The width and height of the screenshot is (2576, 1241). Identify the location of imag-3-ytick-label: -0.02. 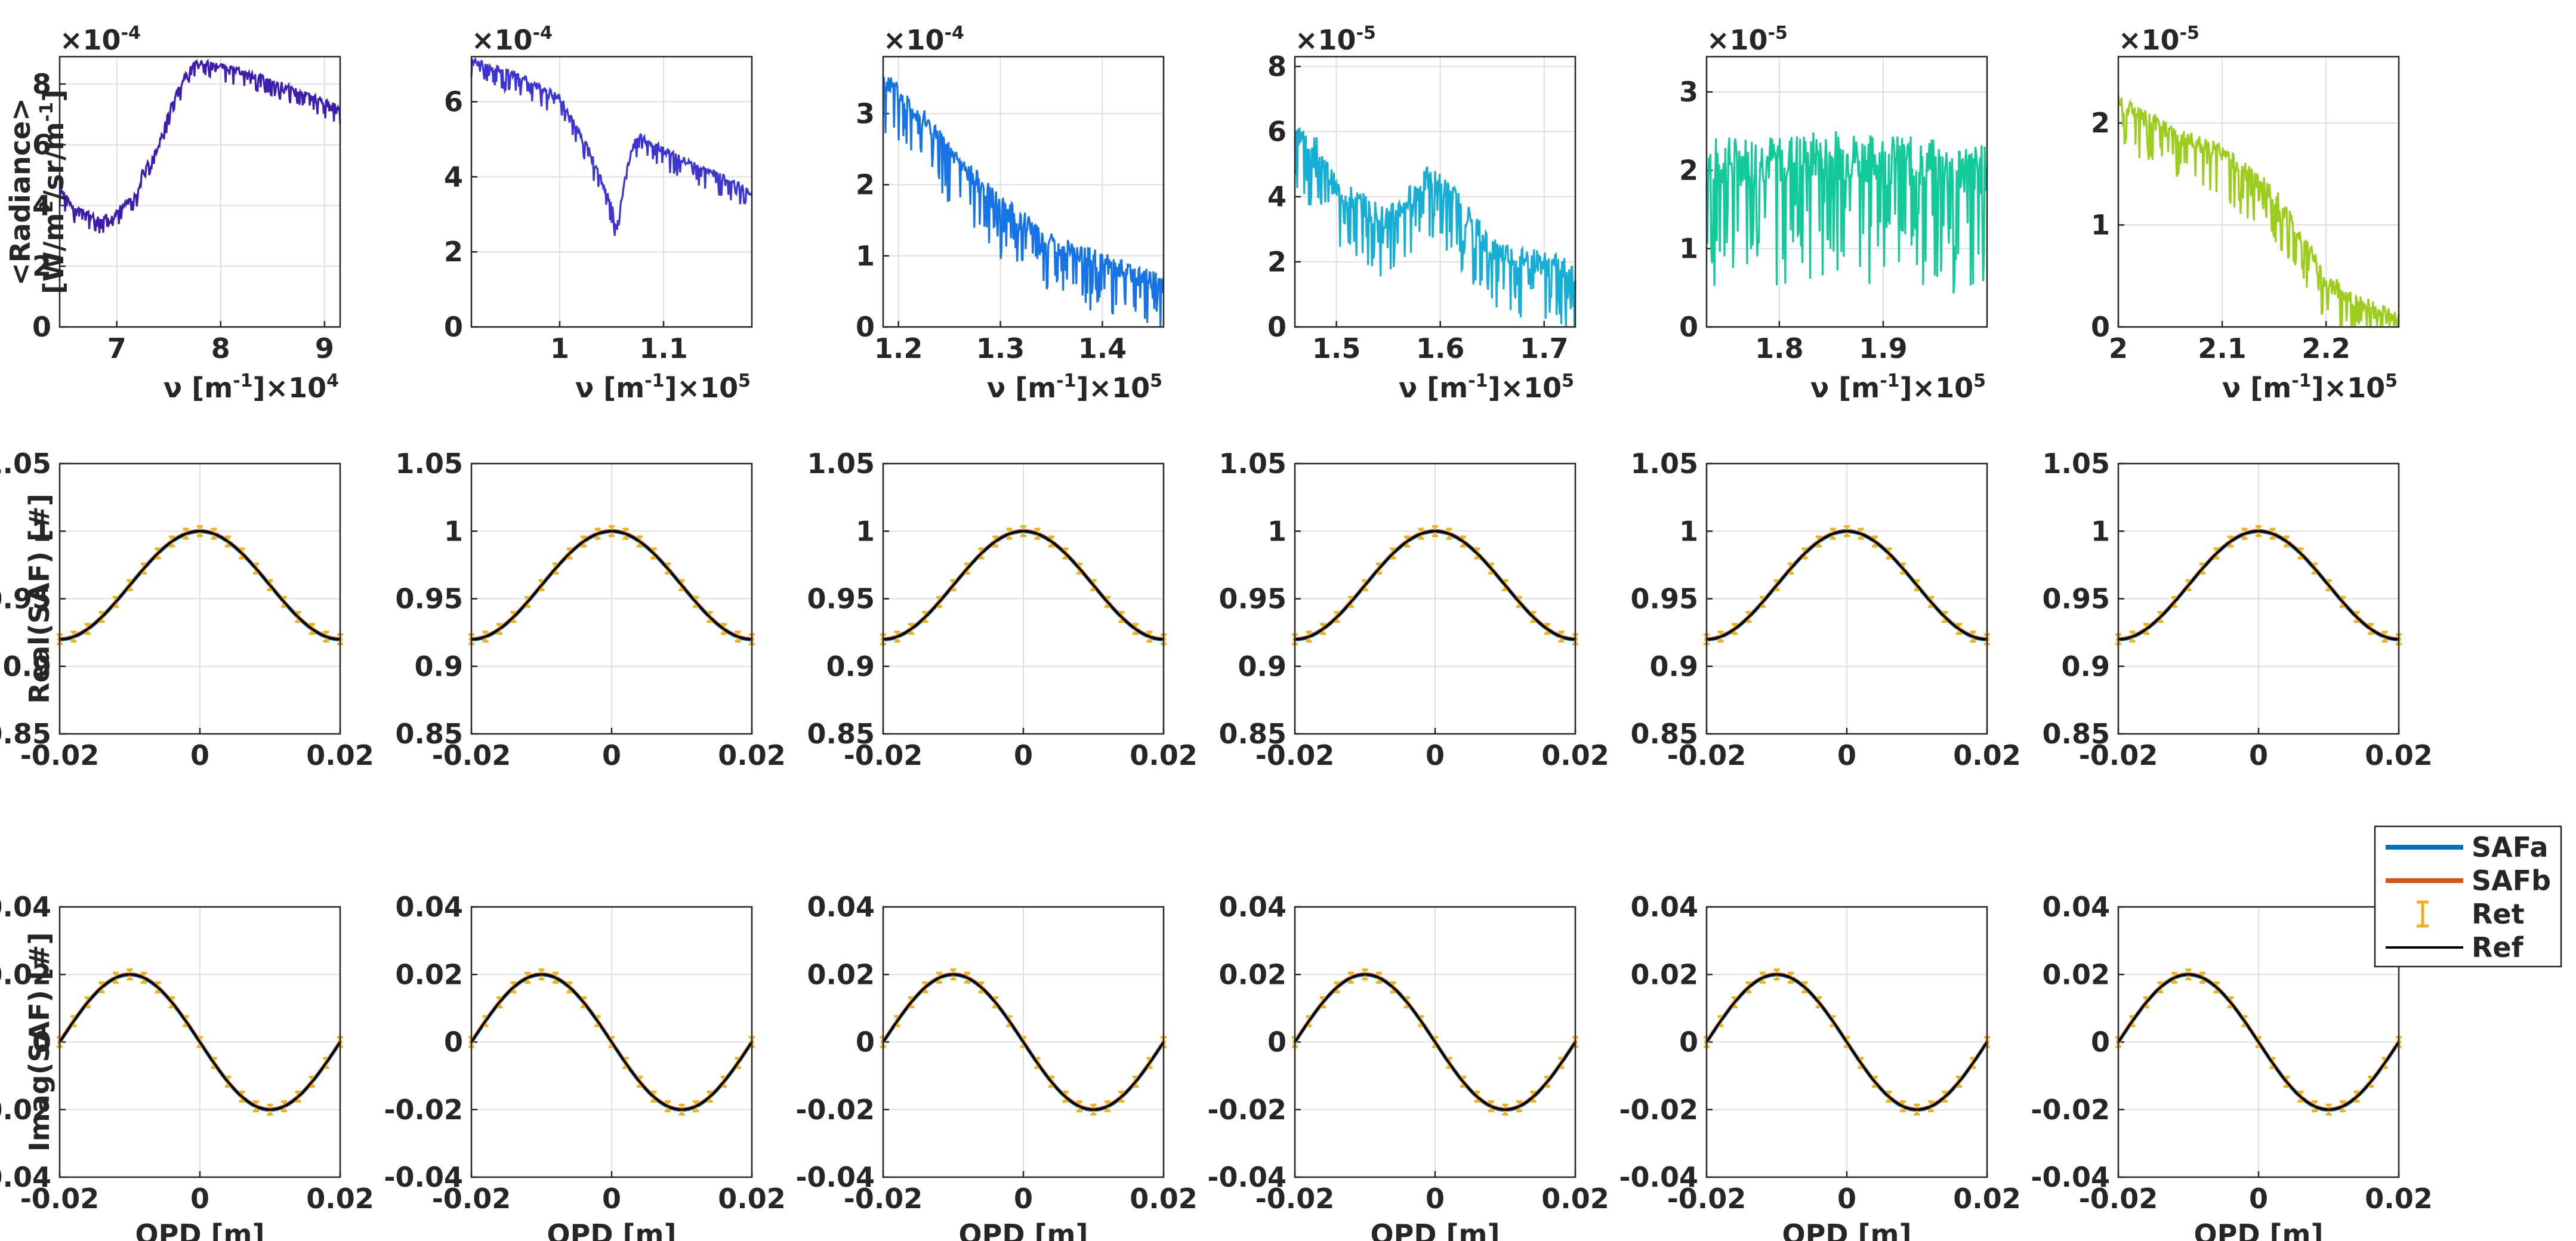
(835, 1110).